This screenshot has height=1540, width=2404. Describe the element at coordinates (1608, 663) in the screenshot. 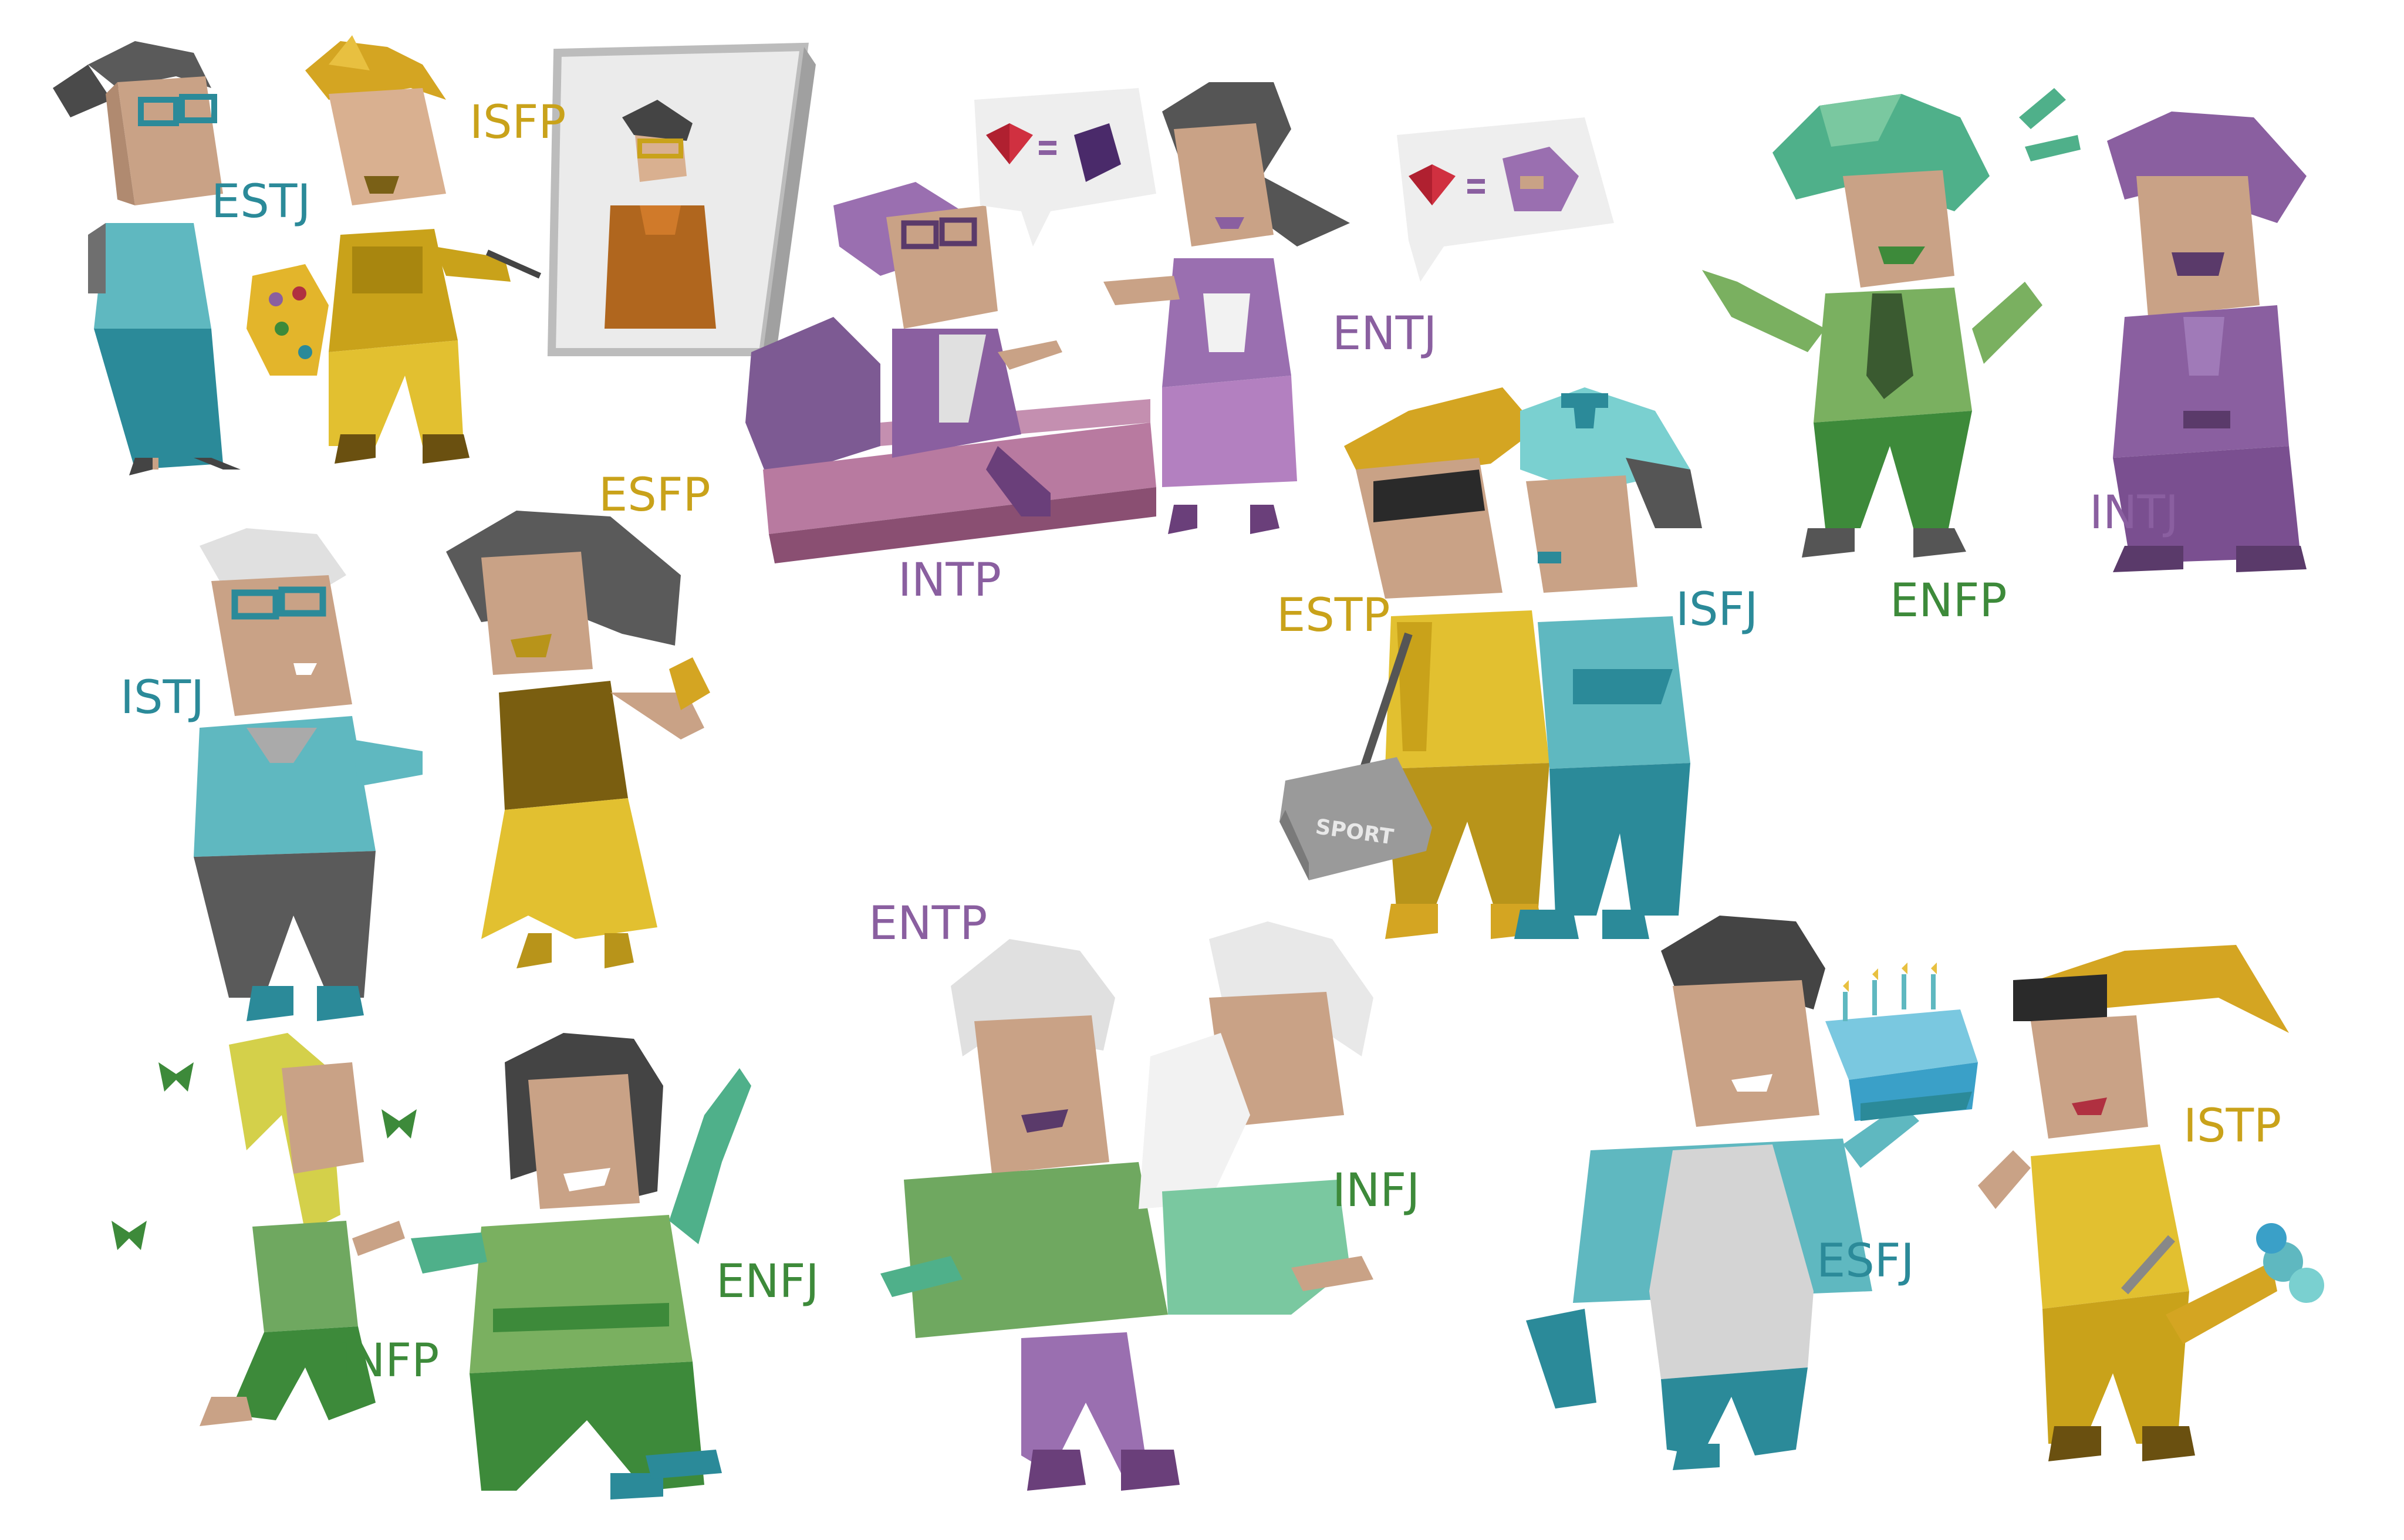

I see `isfj-character` at that location.